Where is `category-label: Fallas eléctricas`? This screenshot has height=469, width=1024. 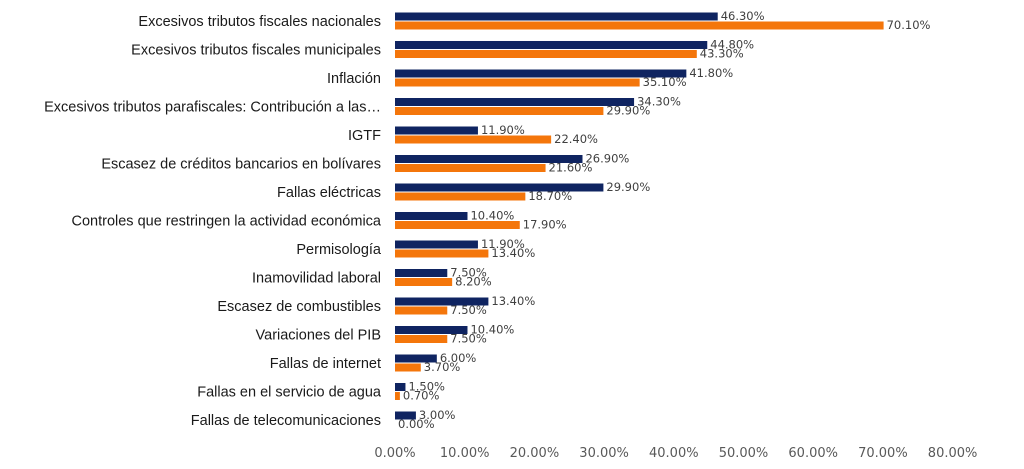 category-label: Fallas eléctricas is located at coordinates (329, 193).